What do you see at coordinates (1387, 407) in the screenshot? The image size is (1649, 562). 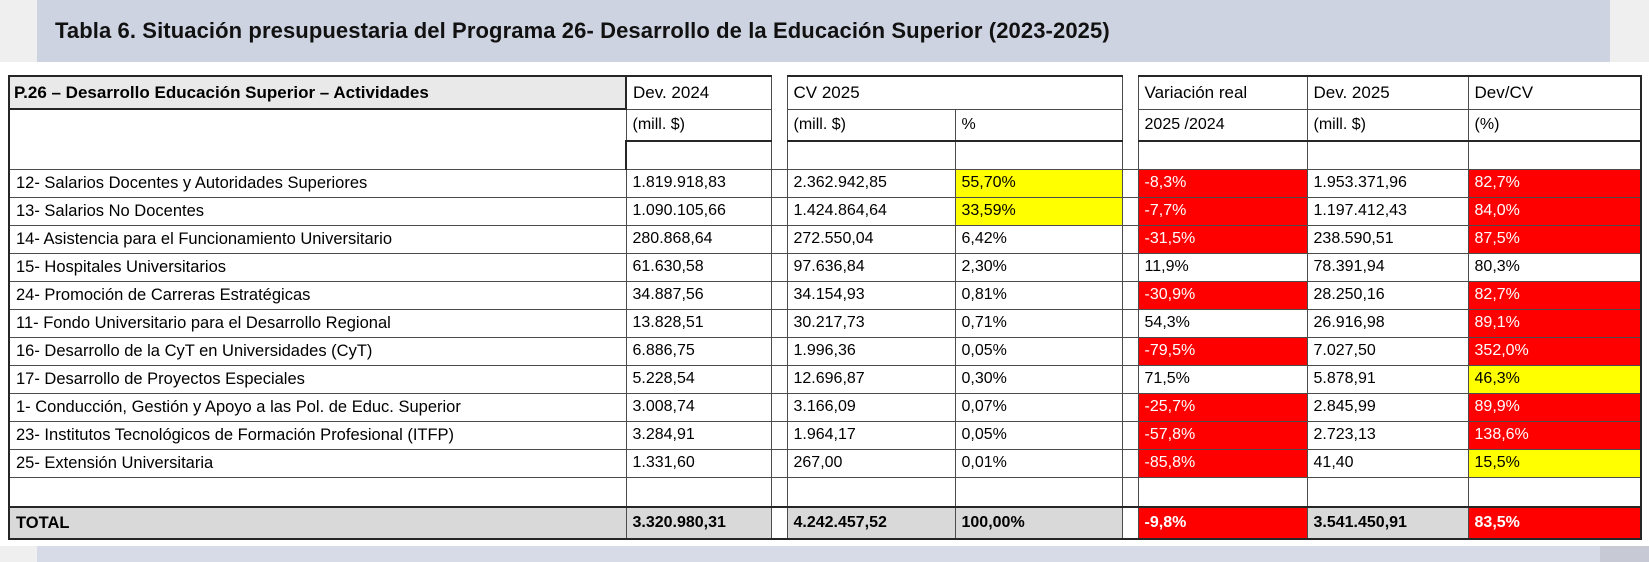 I see `dev2025-cell: 2.845,99` at bounding box center [1387, 407].